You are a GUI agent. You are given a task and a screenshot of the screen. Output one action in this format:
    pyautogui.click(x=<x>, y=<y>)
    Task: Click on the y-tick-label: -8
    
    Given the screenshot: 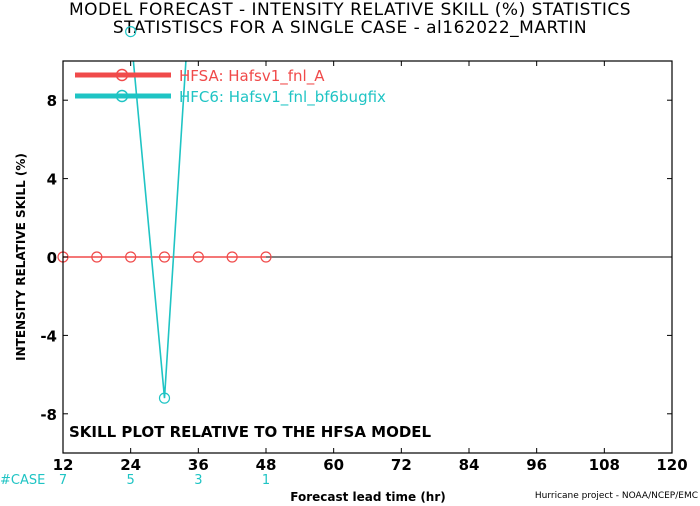 What is the action you would take?
    pyautogui.click(x=48, y=415)
    